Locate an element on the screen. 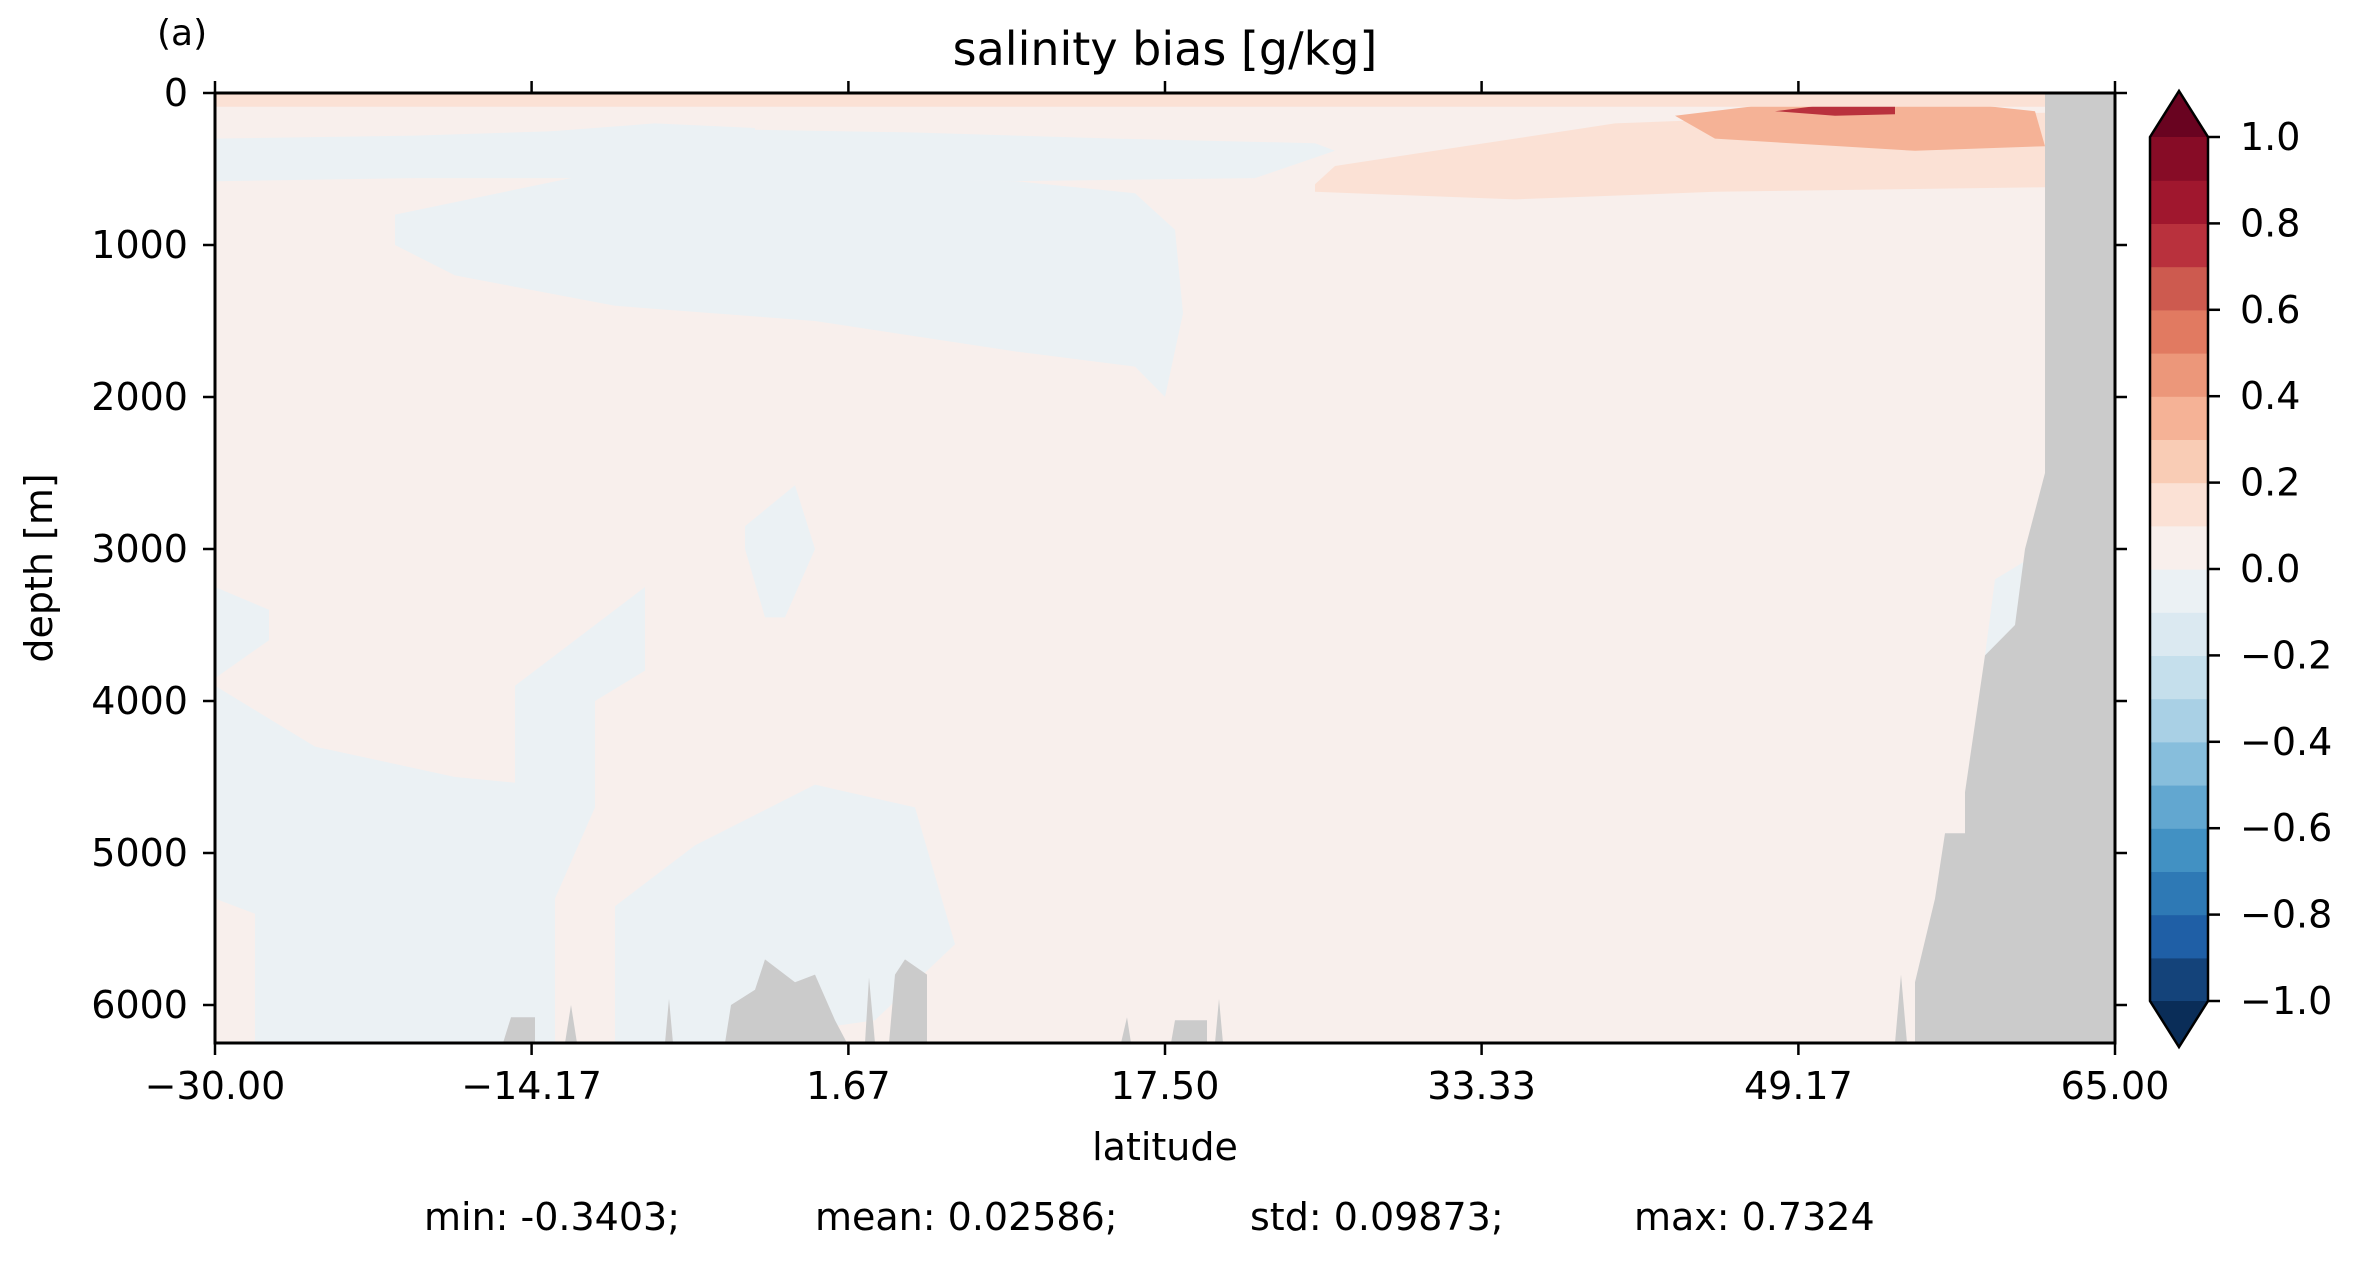  land-ridge-i is located at coordinates (1219, 1020).